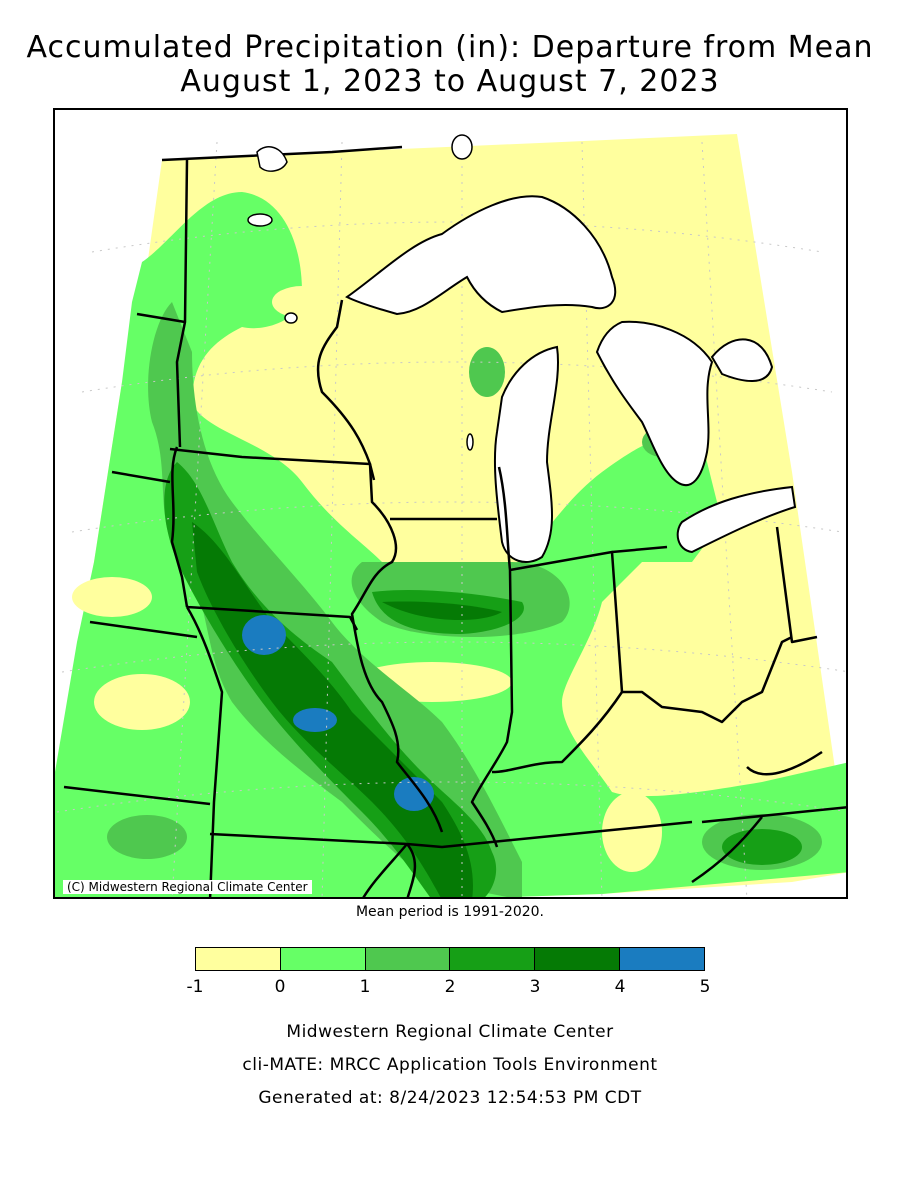 This screenshot has width=900, height=1200. I want to click on lake-huron, so click(654, 403).